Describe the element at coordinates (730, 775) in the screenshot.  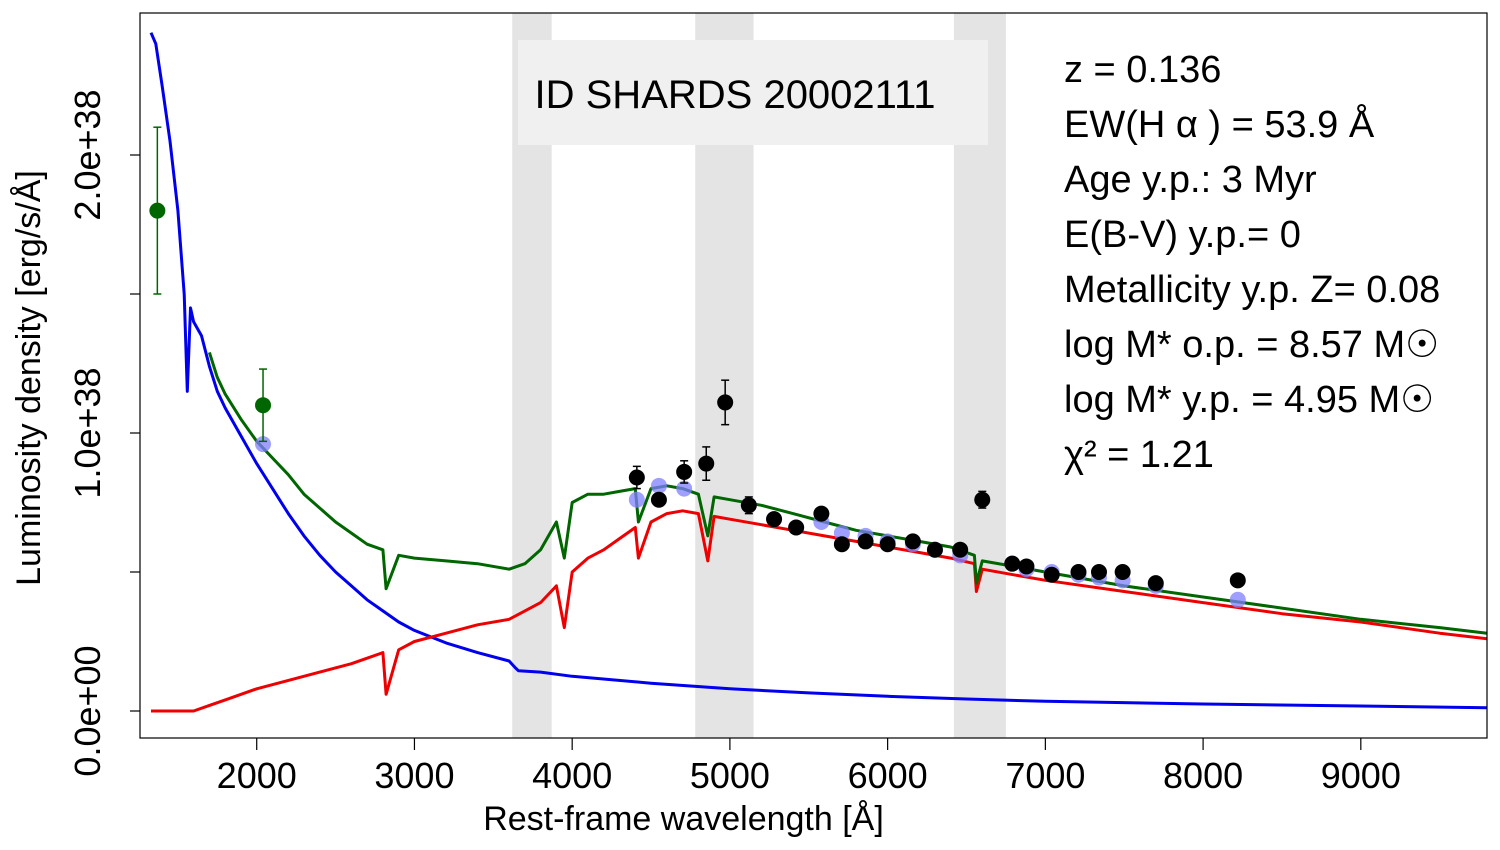
I see `x-tick-label: 5000` at that location.